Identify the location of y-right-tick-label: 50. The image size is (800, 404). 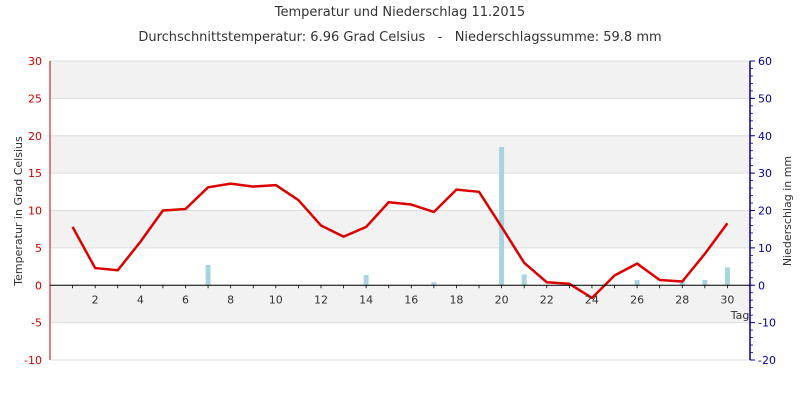
(765, 98).